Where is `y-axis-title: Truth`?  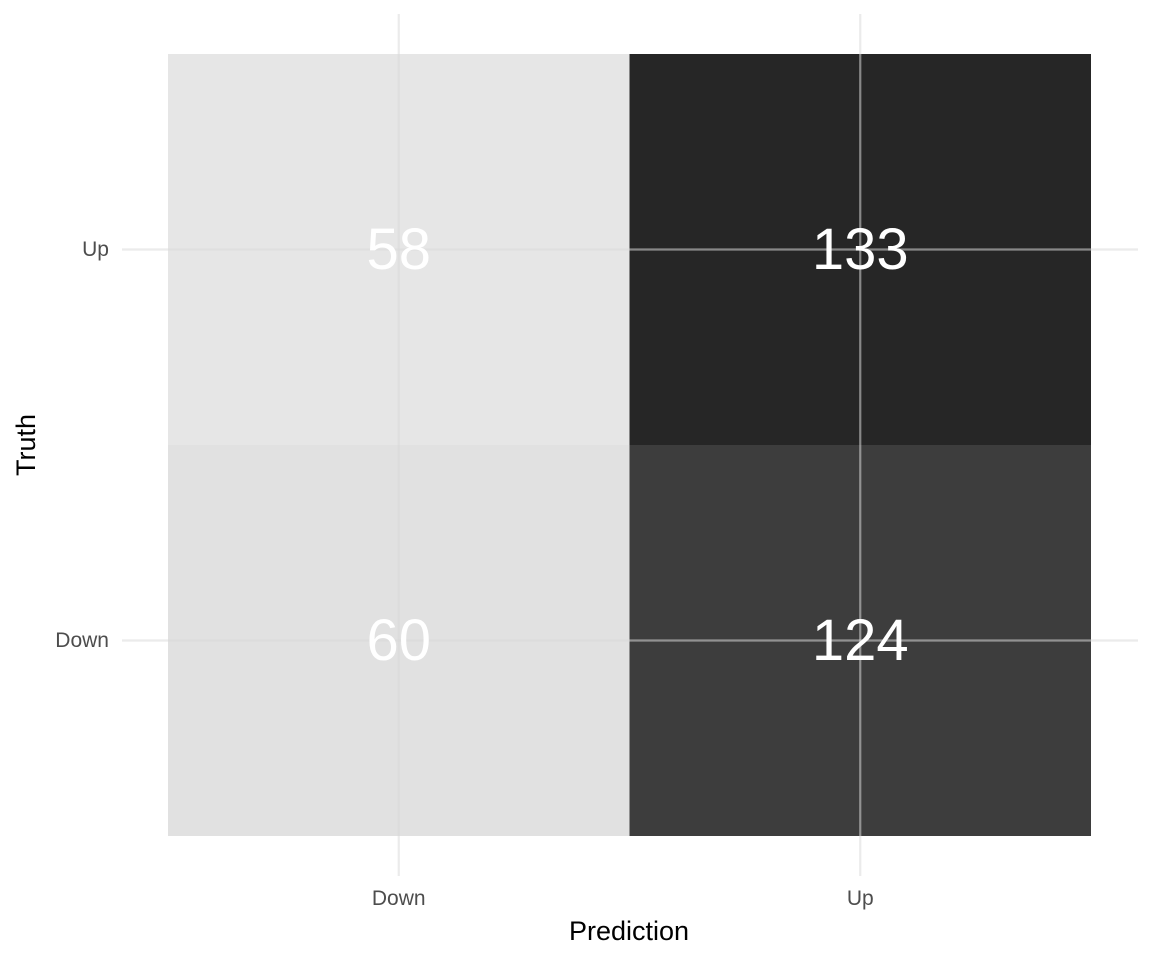 y-axis-title: Truth is located at coordinates (26, 445).